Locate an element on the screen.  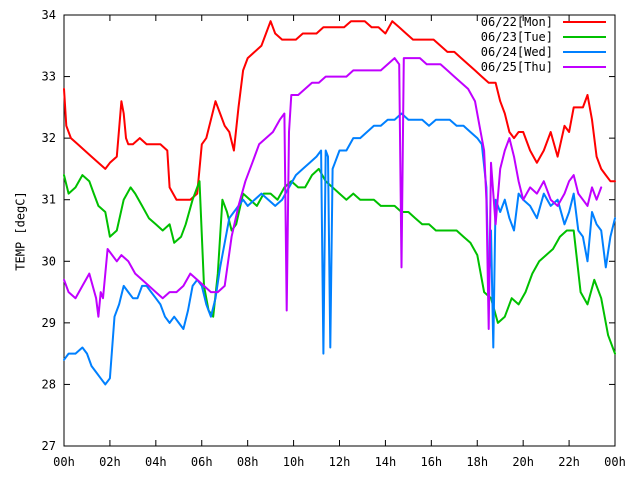
x-tick-label: 12h is located at coordinates (340, 462).